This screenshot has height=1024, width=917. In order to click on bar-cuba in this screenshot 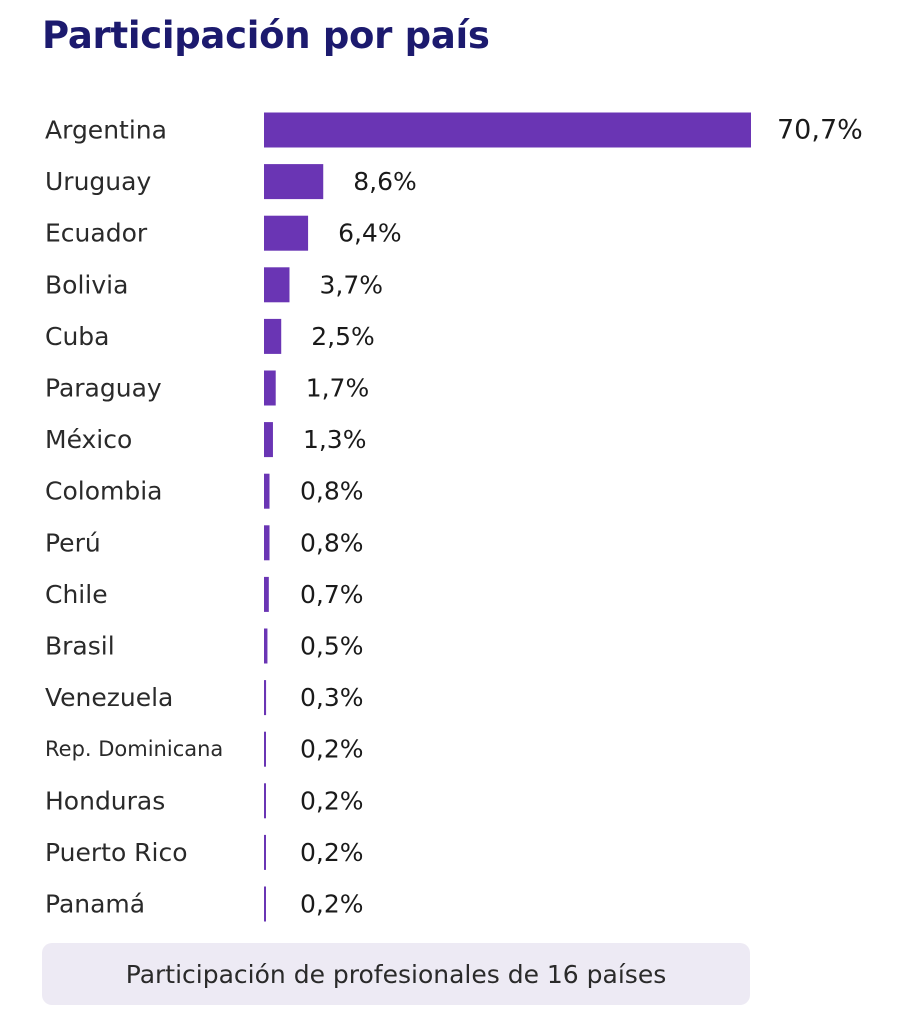, I will do `click(273, 336)`.